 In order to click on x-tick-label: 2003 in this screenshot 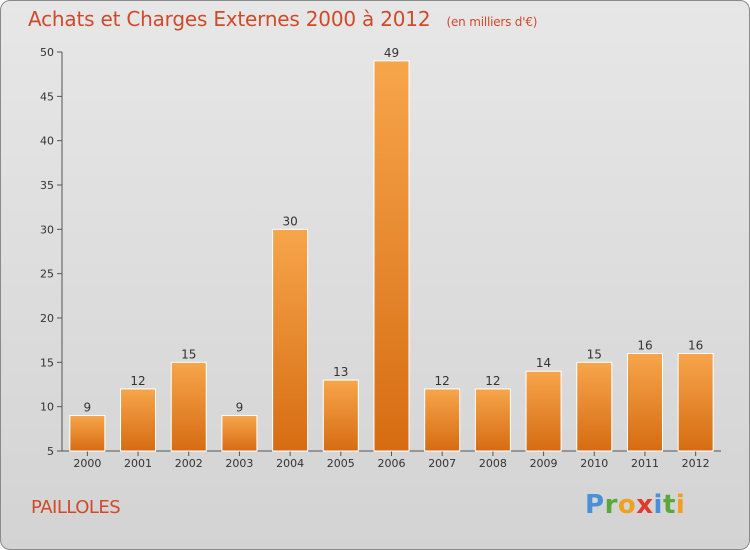, I will do `click(239, 463)`.